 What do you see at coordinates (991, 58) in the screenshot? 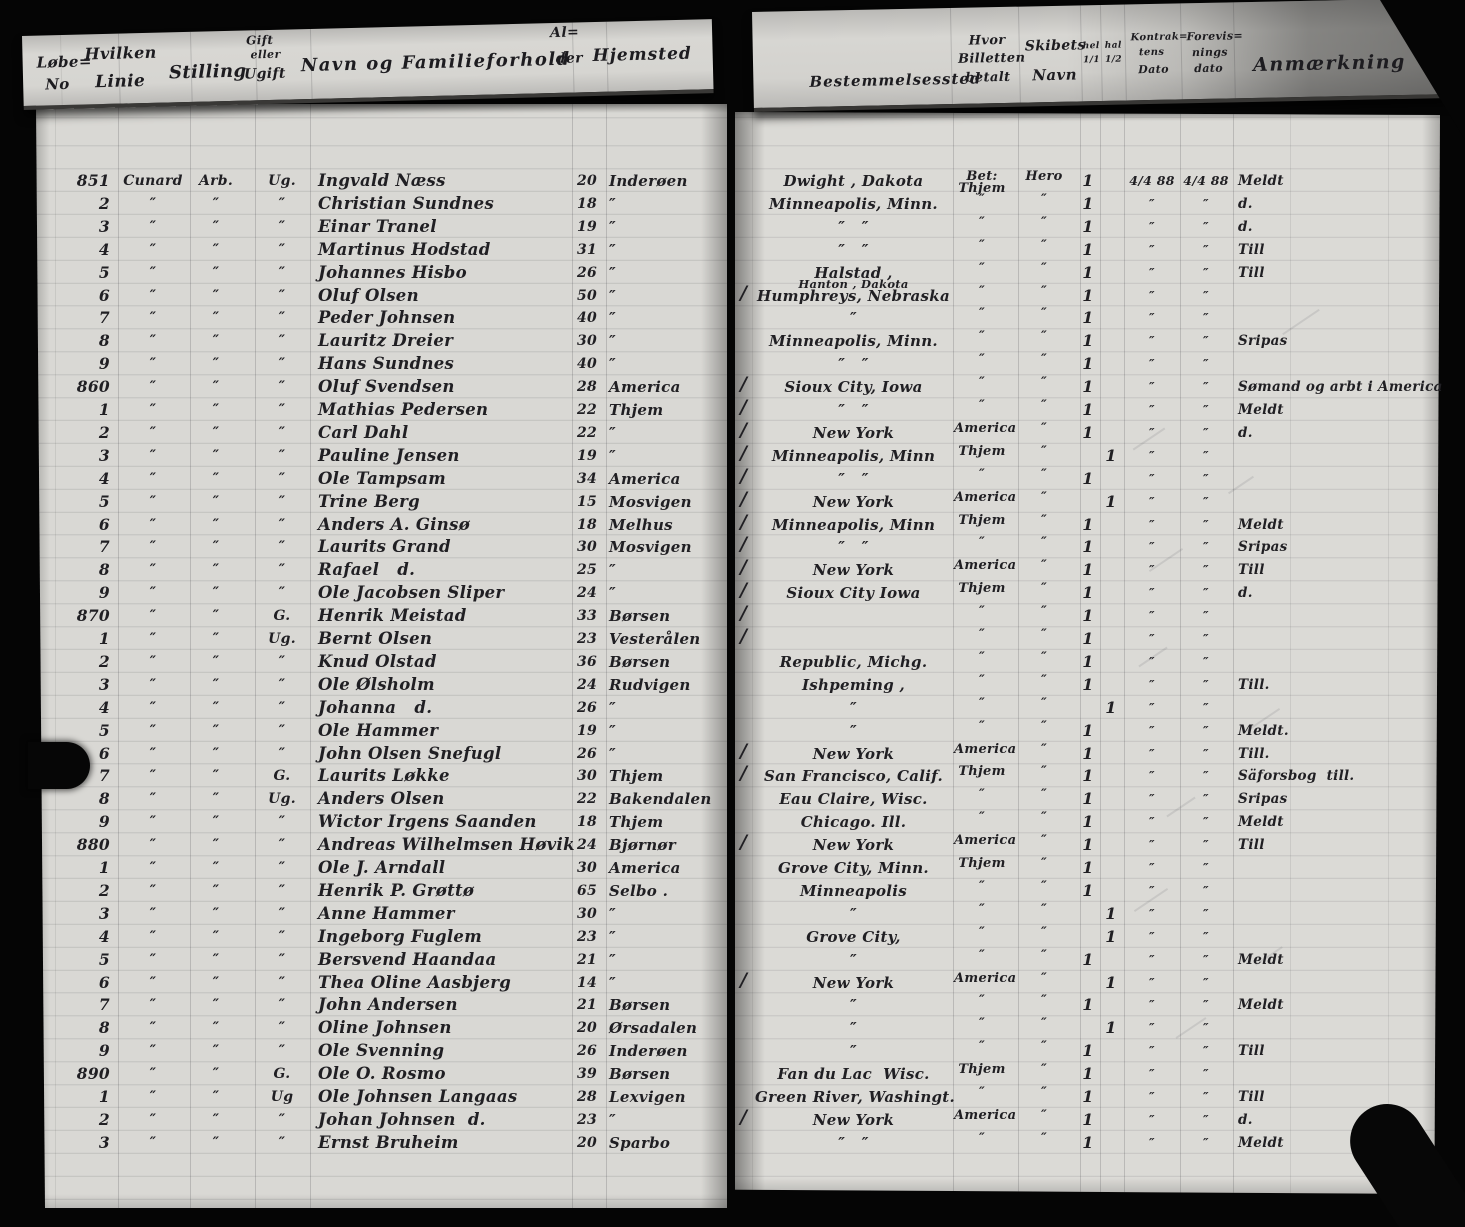
I see `header-billet2: Billetten` at bounding box center [991, 58].